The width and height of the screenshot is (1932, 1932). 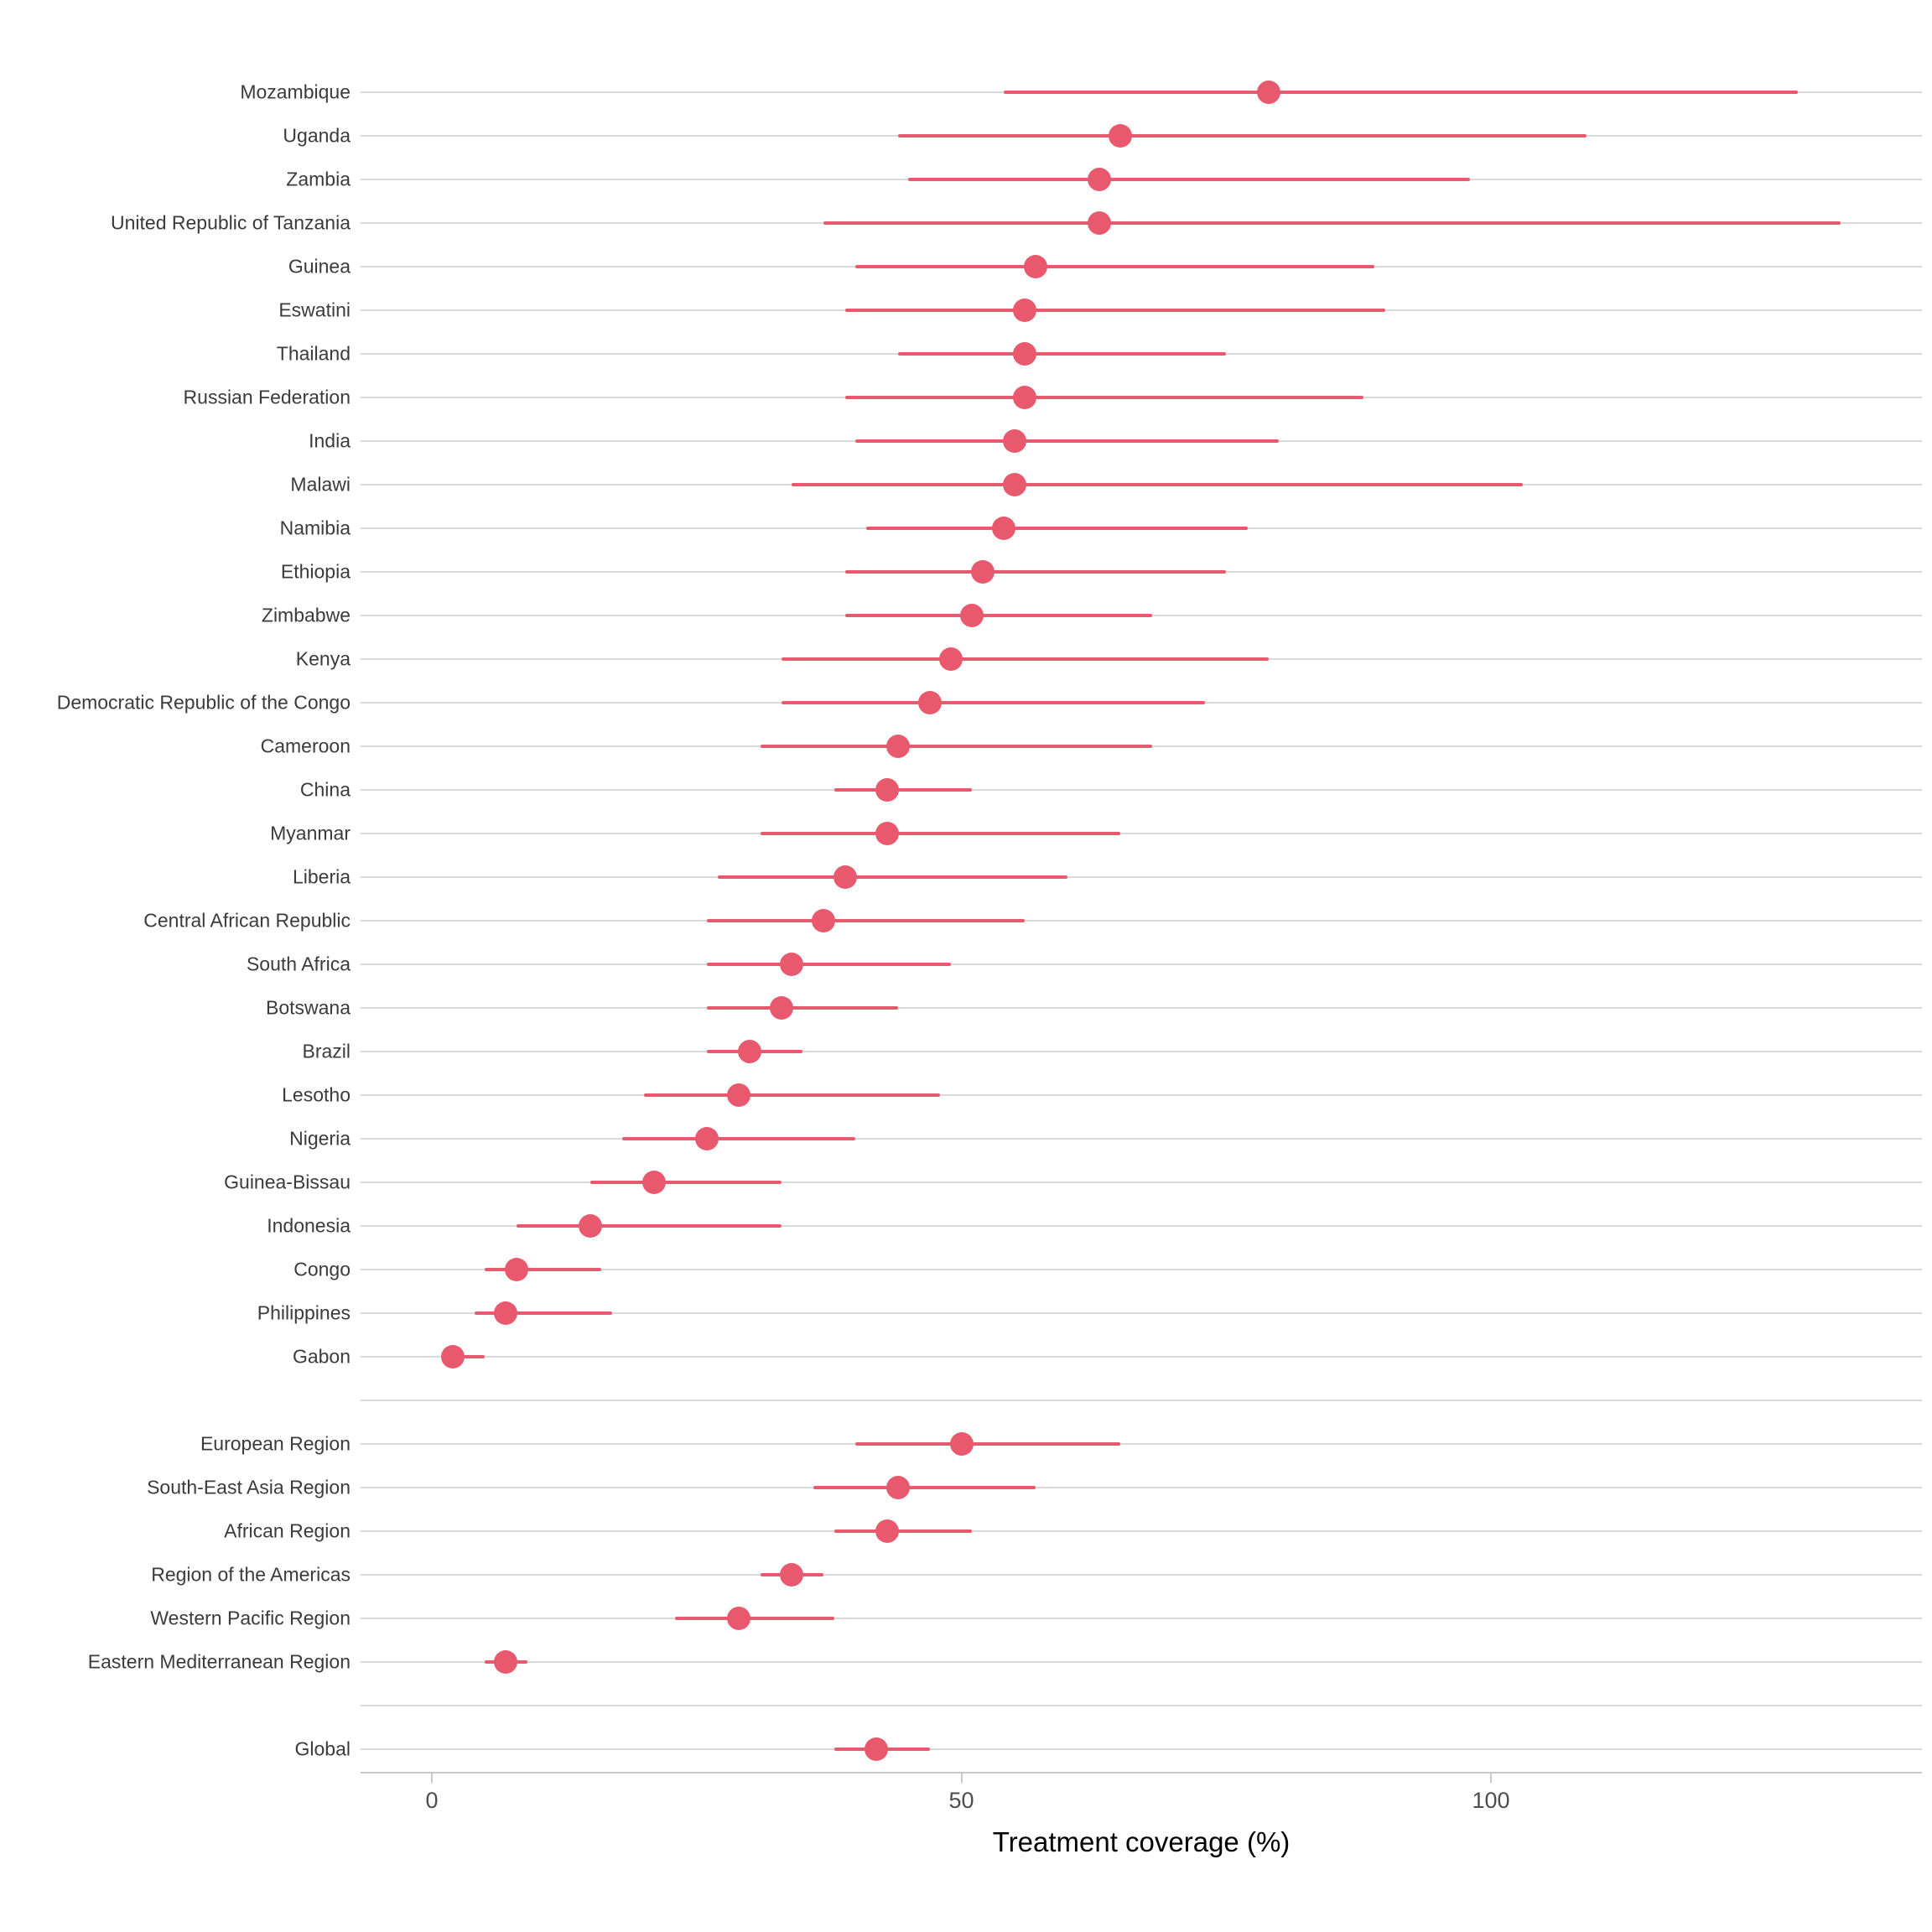 What do you see at coordinates (313, 353) in the screenshot?
I see `country-label: Thailand` at bounding box center [313, 353].